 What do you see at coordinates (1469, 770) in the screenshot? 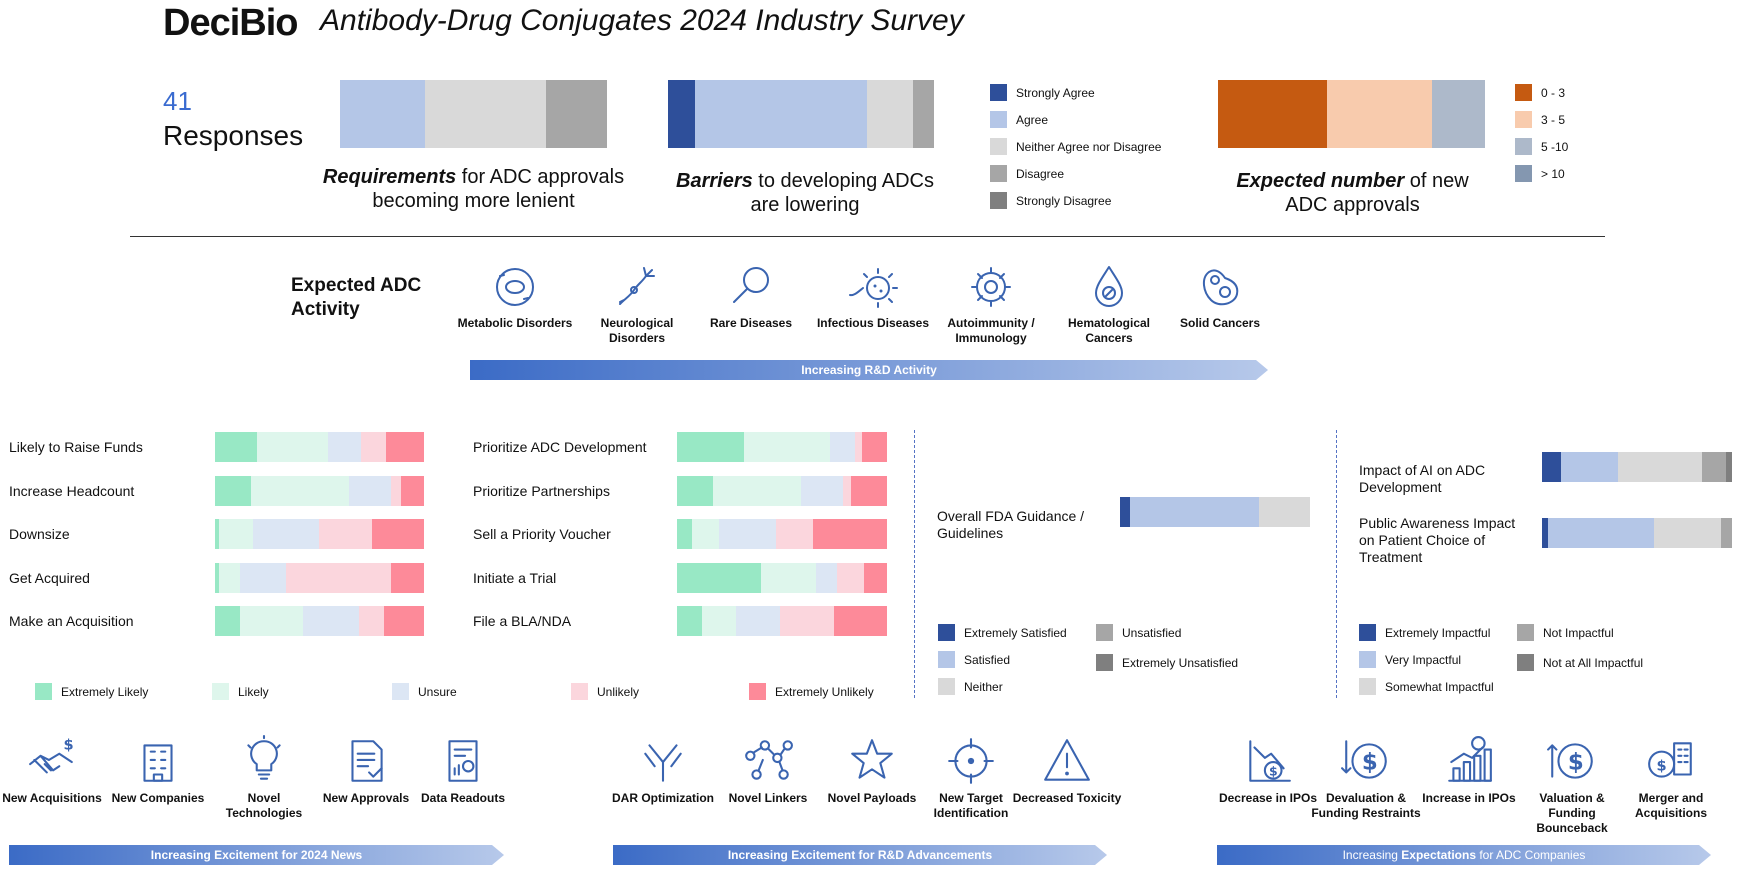
I see `news-item: Increase in IPOs` at bounding box center [1469, 770].